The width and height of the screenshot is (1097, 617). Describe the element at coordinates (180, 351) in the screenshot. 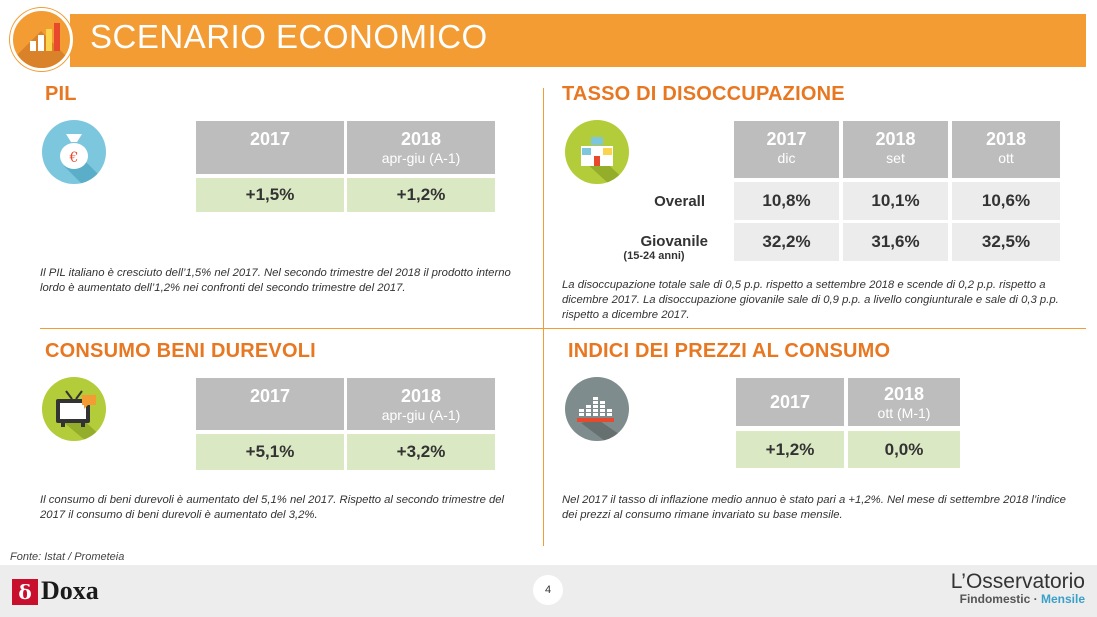

I see `consumo-title: CONSUMO BENI DUREVOLI` at that location.